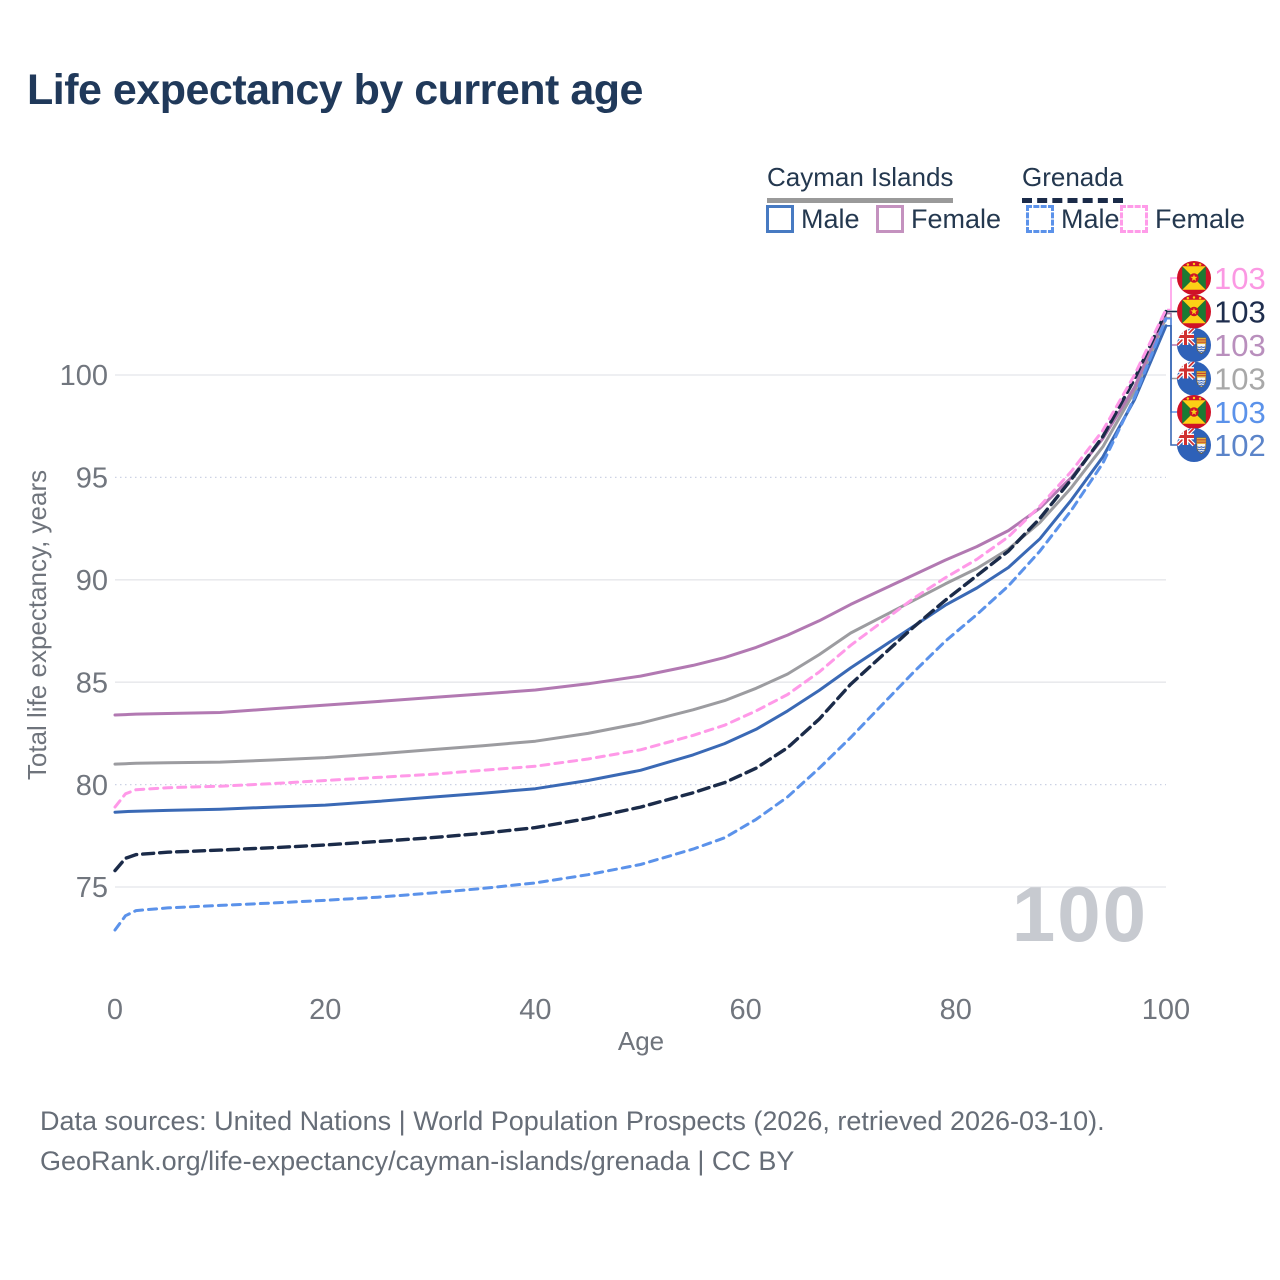  I want to click on legend-item-grenada-female: Female, so click(1182, 219).